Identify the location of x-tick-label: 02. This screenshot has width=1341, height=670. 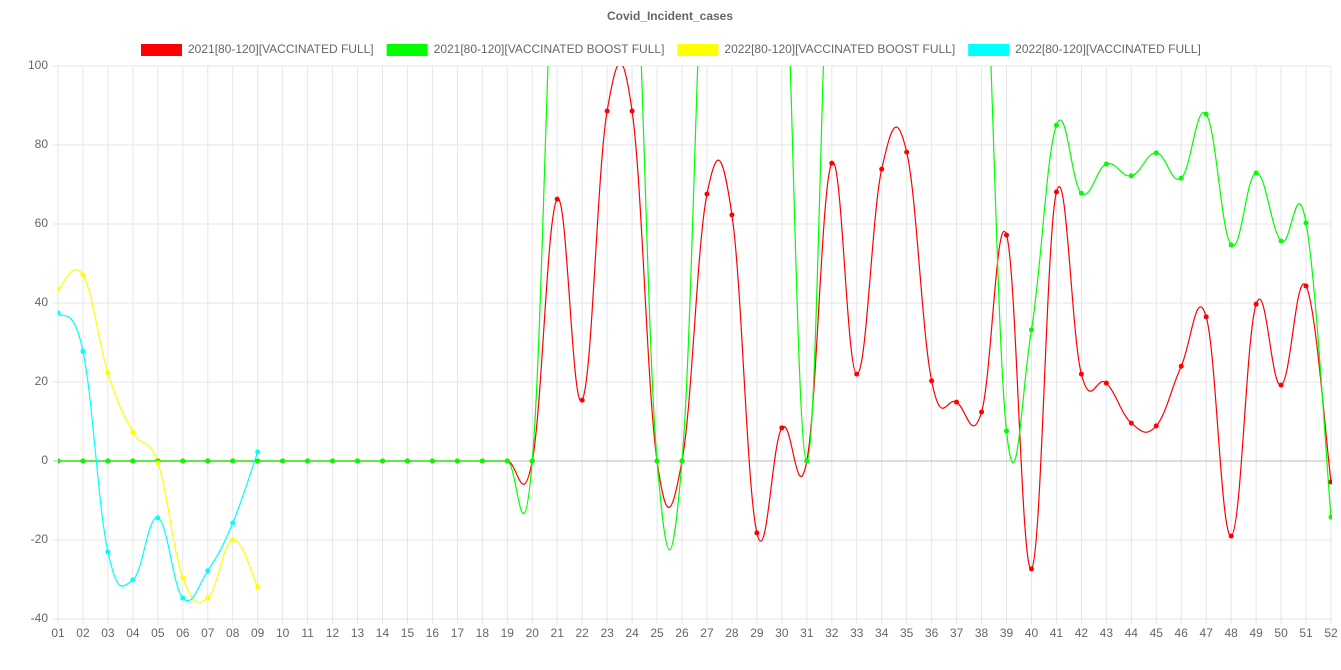
(83, 633).